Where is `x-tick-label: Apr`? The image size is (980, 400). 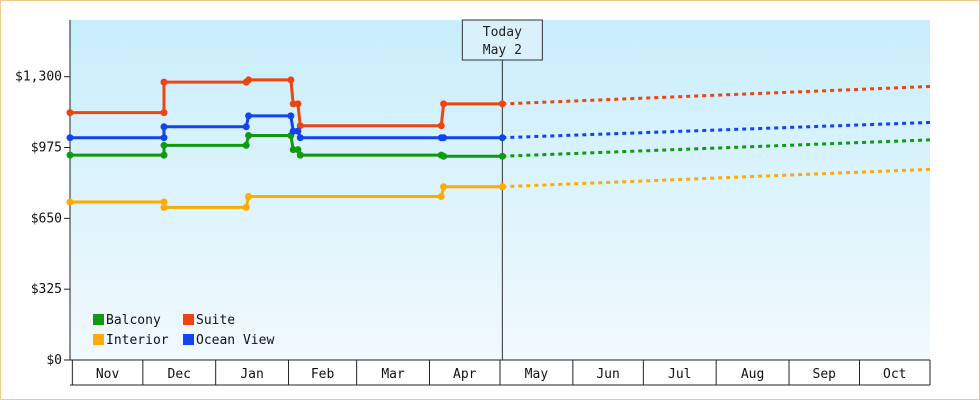 x-tick-label: Apr is located at coordinates (465, 374).